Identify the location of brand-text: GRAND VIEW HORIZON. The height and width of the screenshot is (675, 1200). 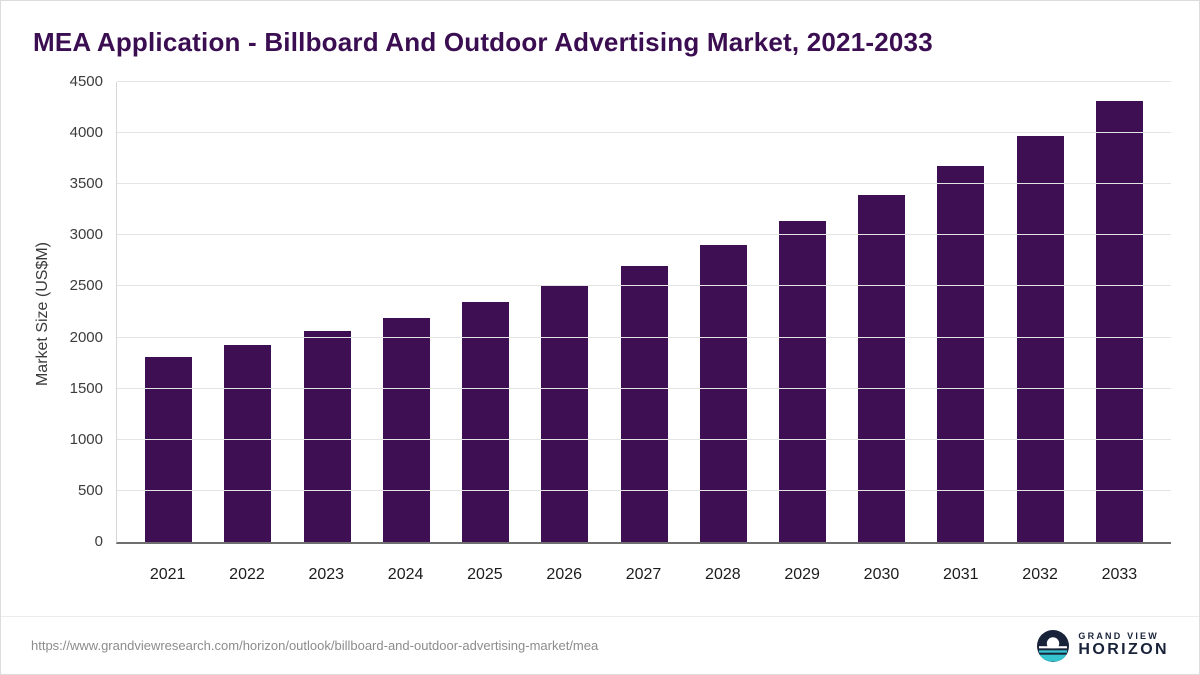
(1123, 645).